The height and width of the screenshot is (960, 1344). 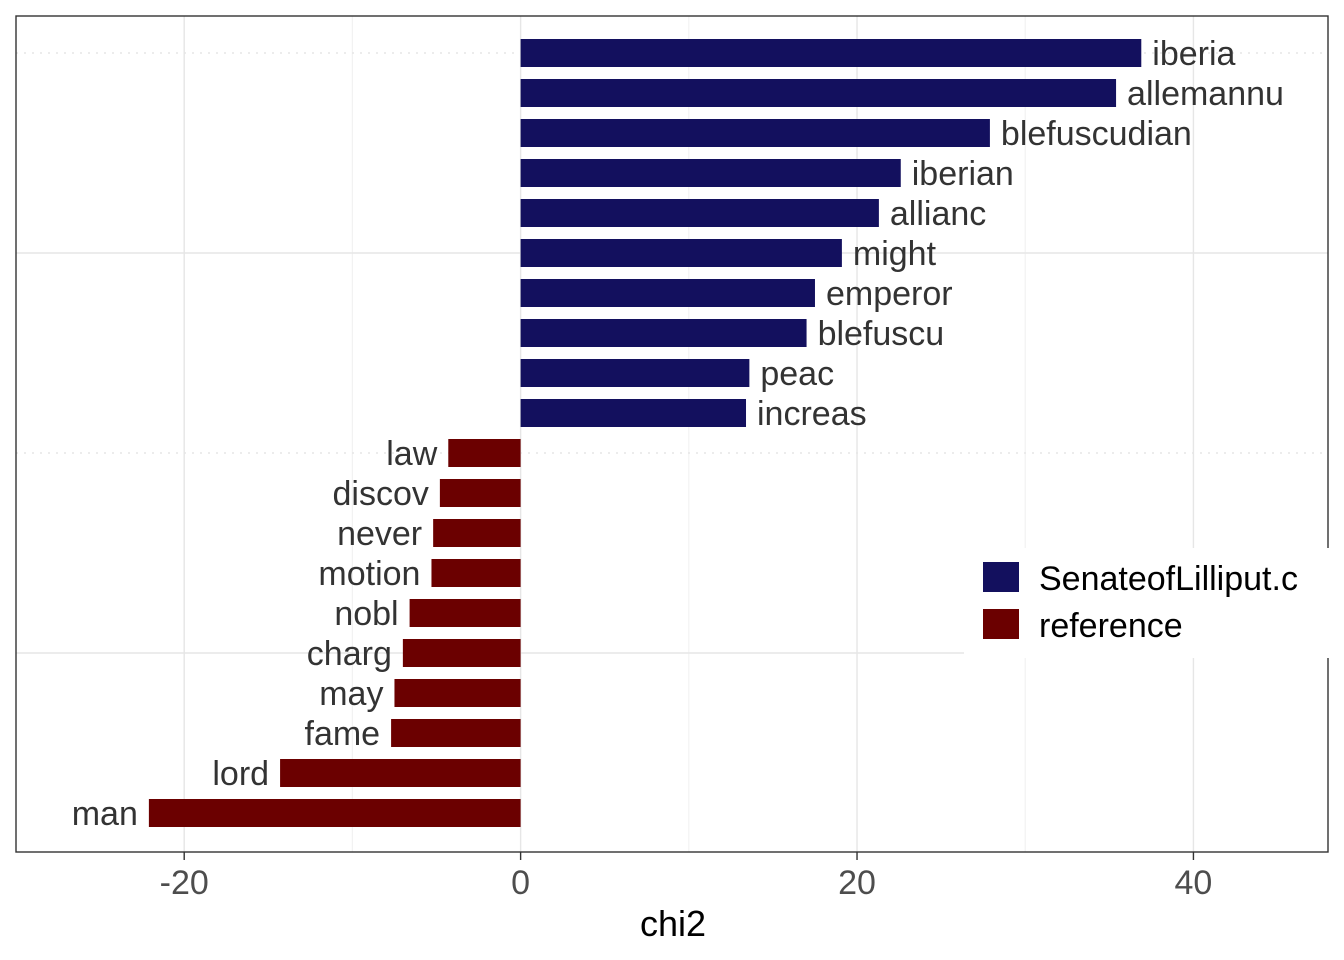 I want to click on legend-background, so click(x=1154, y=603).